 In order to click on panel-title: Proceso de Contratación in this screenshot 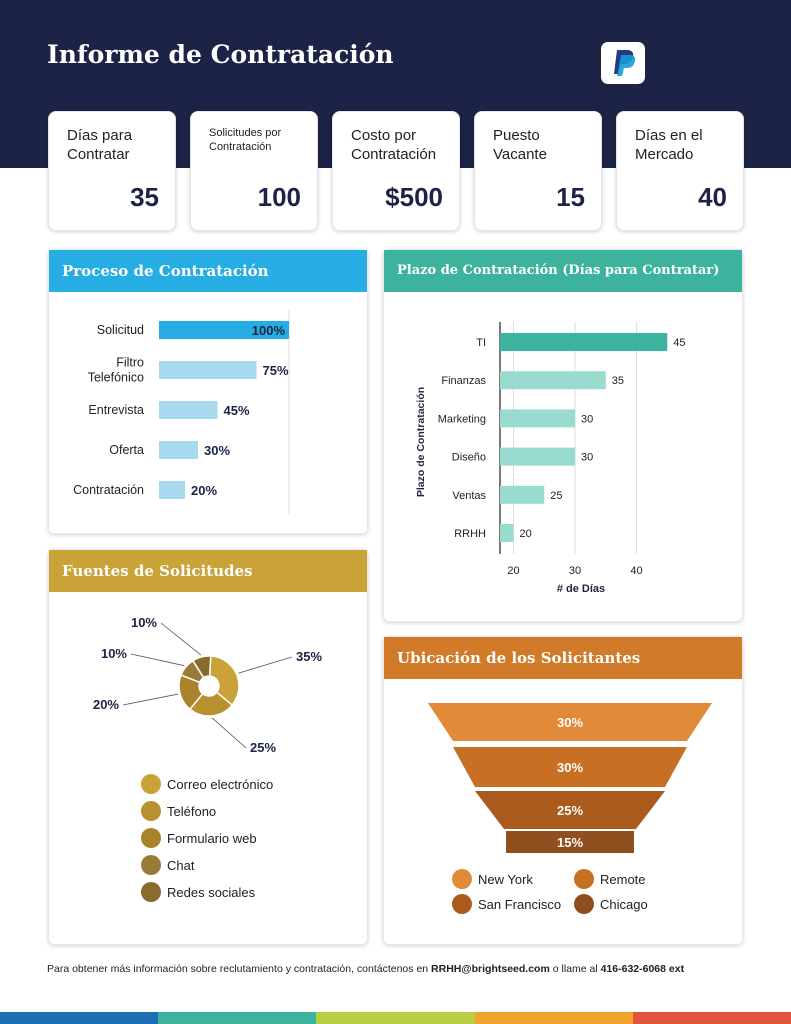, I will do `click(208, 271)`.